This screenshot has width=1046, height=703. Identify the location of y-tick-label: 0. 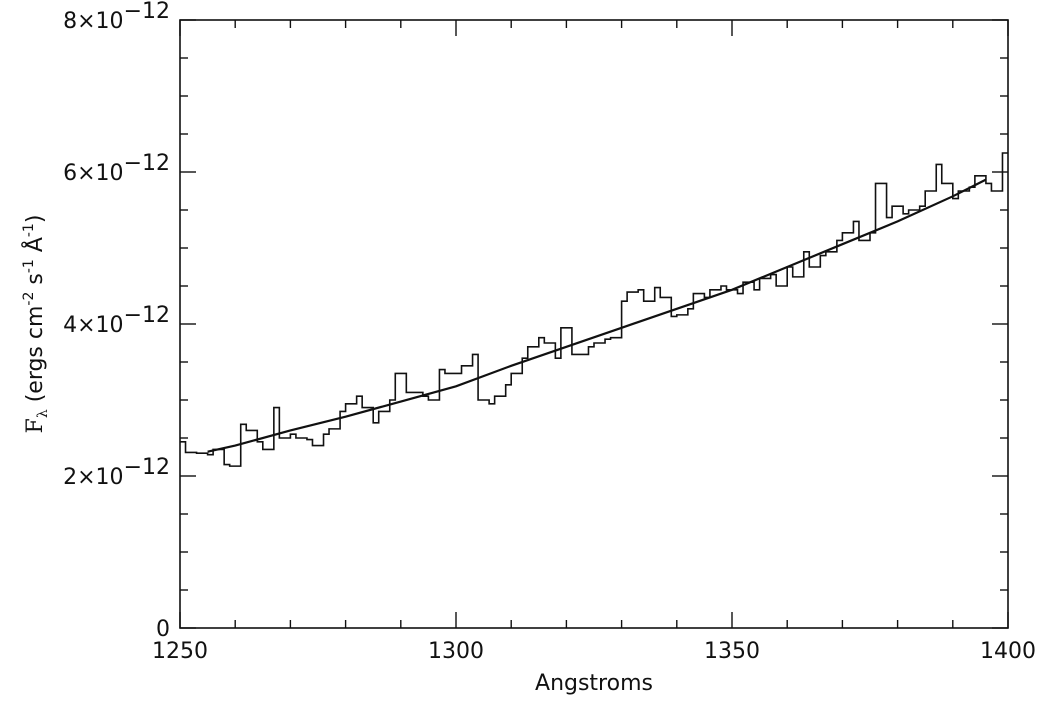
(163, 629).